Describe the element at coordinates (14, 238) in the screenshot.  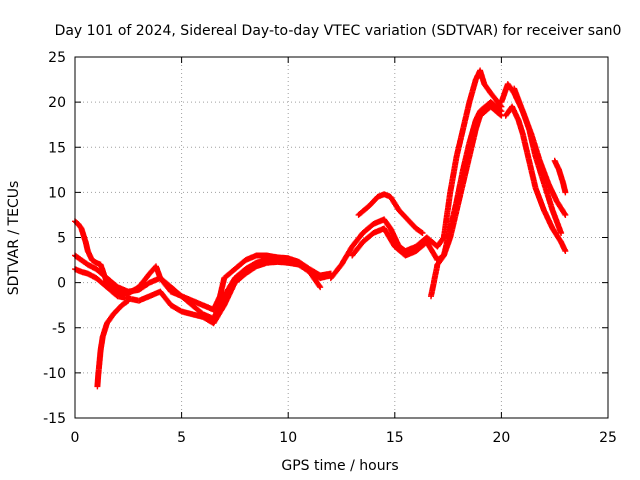
I see `y-axis-label: SDTVAR / TECUs` at that location.